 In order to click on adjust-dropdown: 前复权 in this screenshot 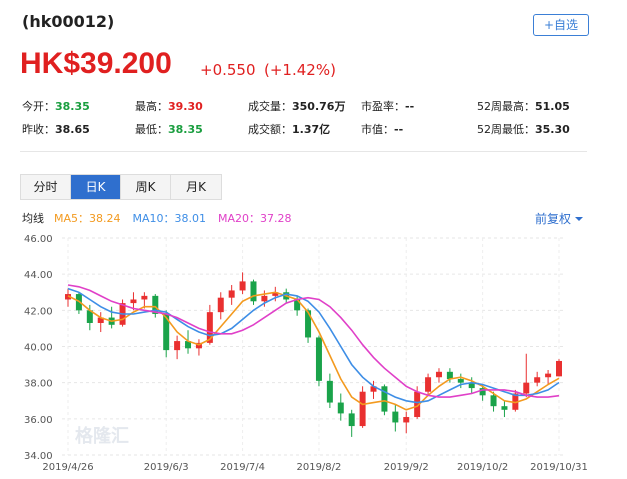, I will do `click(559, 218)`.